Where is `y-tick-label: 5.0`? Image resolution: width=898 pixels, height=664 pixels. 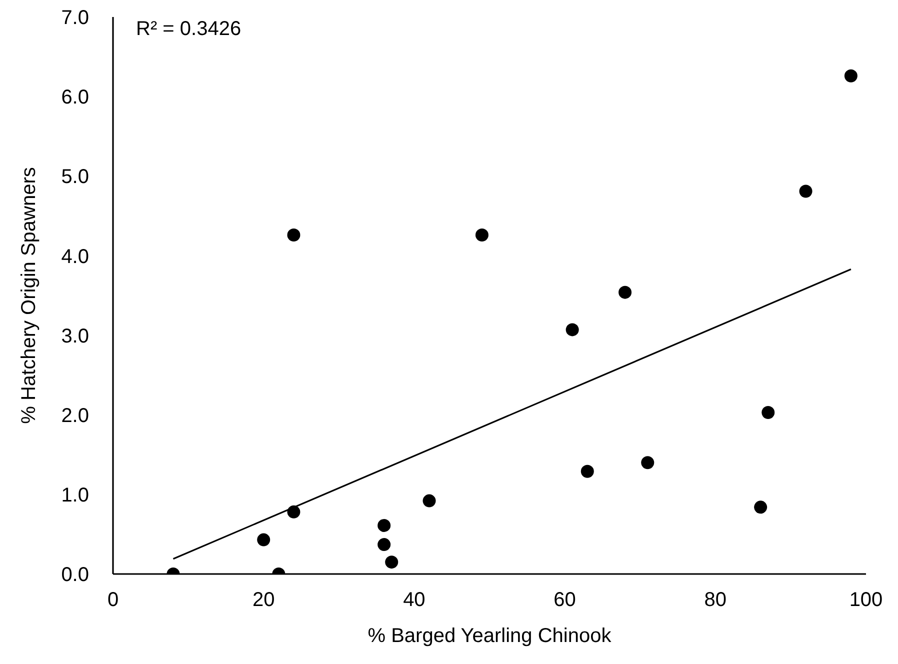 y-tick-label: 5.0 is located at coordinates (75, 177).